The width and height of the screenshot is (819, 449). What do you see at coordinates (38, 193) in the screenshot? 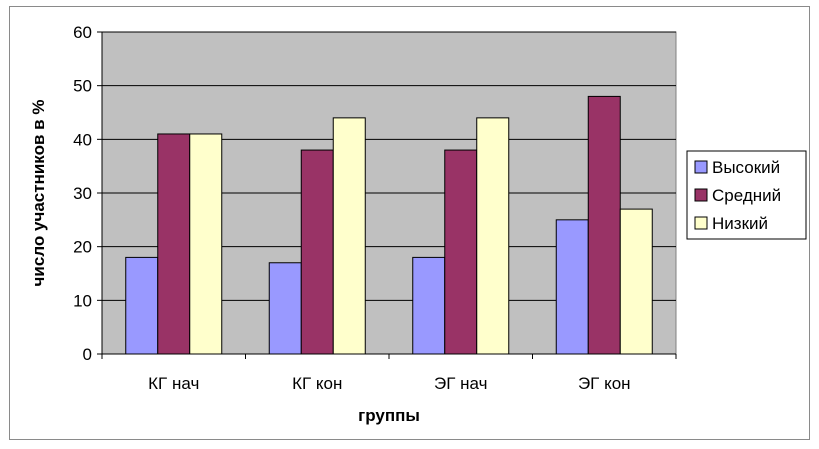
I see `y-axis-title: число участников в %` at bounding box center [38, 193].